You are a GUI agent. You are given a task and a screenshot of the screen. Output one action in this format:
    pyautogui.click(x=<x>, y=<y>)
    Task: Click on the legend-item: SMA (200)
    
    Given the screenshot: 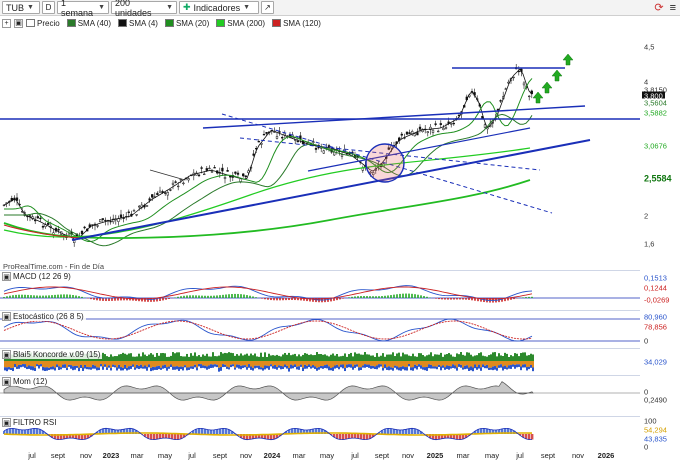 What is the action you would take?
    pyautogui.click(x=242, y=23)
    